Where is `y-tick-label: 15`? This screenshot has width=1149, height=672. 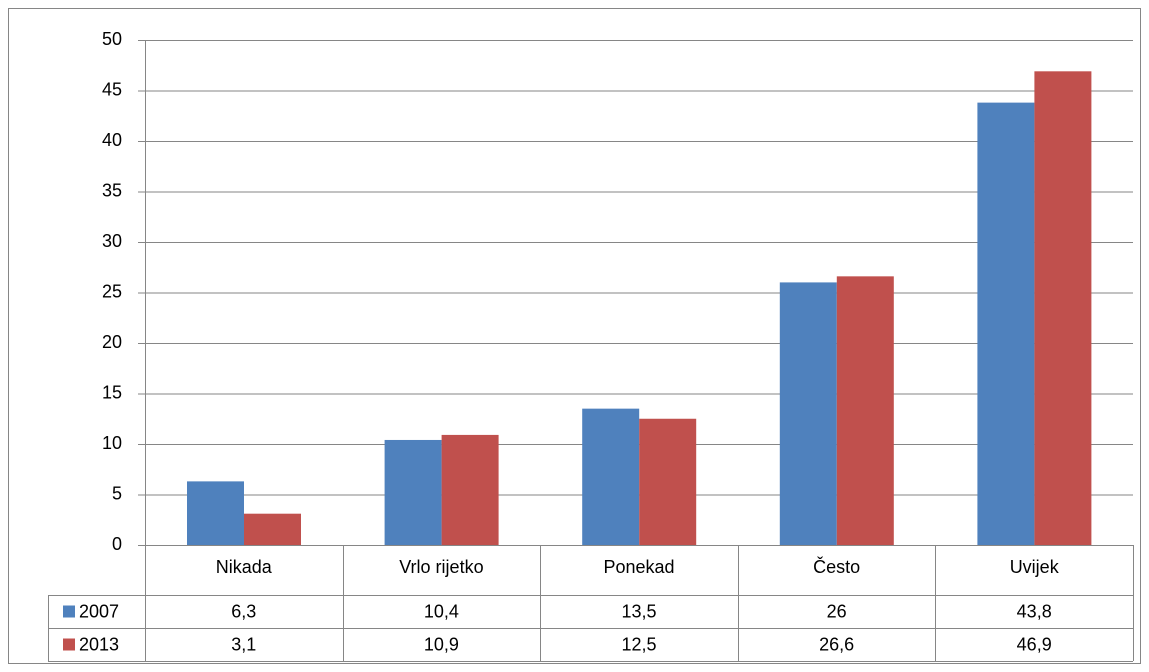 y-tick-label: 15 is located at coordinates (112, 392).